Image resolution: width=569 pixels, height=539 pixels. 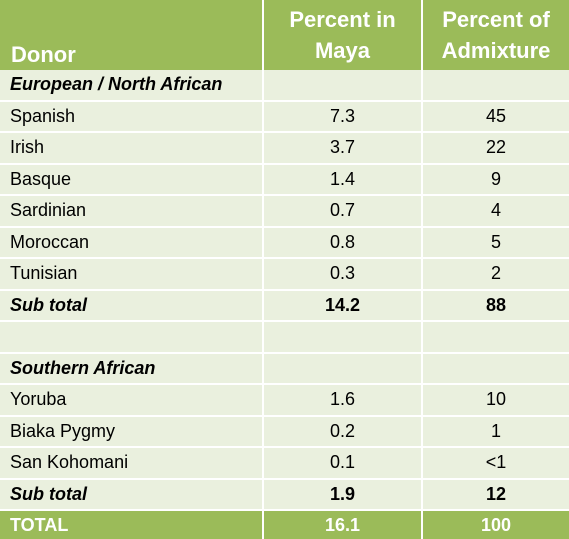 What do you see at coordinates (284, 337) in the screenshot?
I see `spacer-row` at bounding box center [284, 337].